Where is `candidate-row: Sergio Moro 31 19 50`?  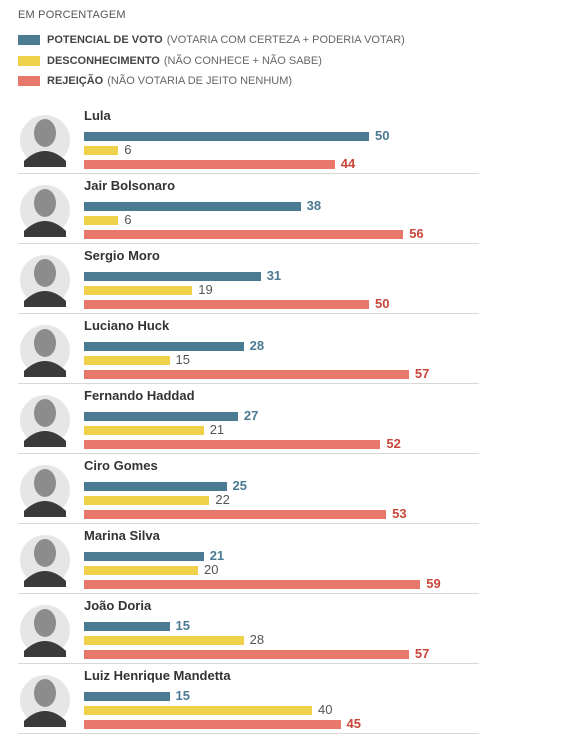 candidate-row: Sergio Moro 31 19 50 is located at coordinates (281, 279).